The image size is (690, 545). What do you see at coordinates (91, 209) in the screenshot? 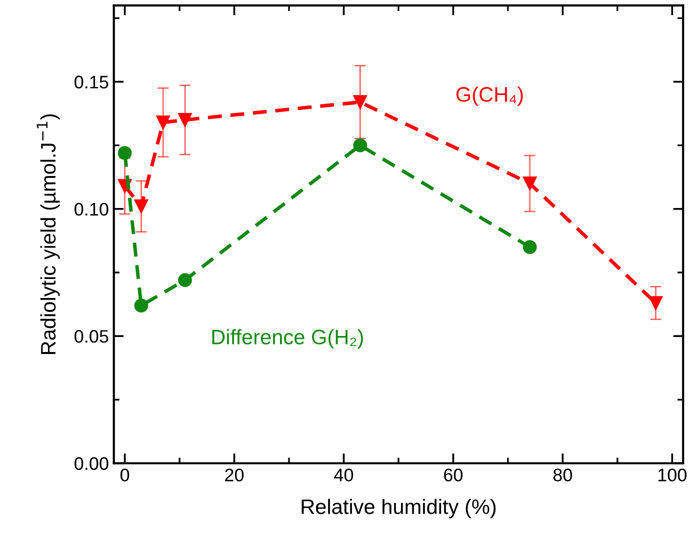
I see `y-tick-label: 0.10` at bounding box center [91, 209].